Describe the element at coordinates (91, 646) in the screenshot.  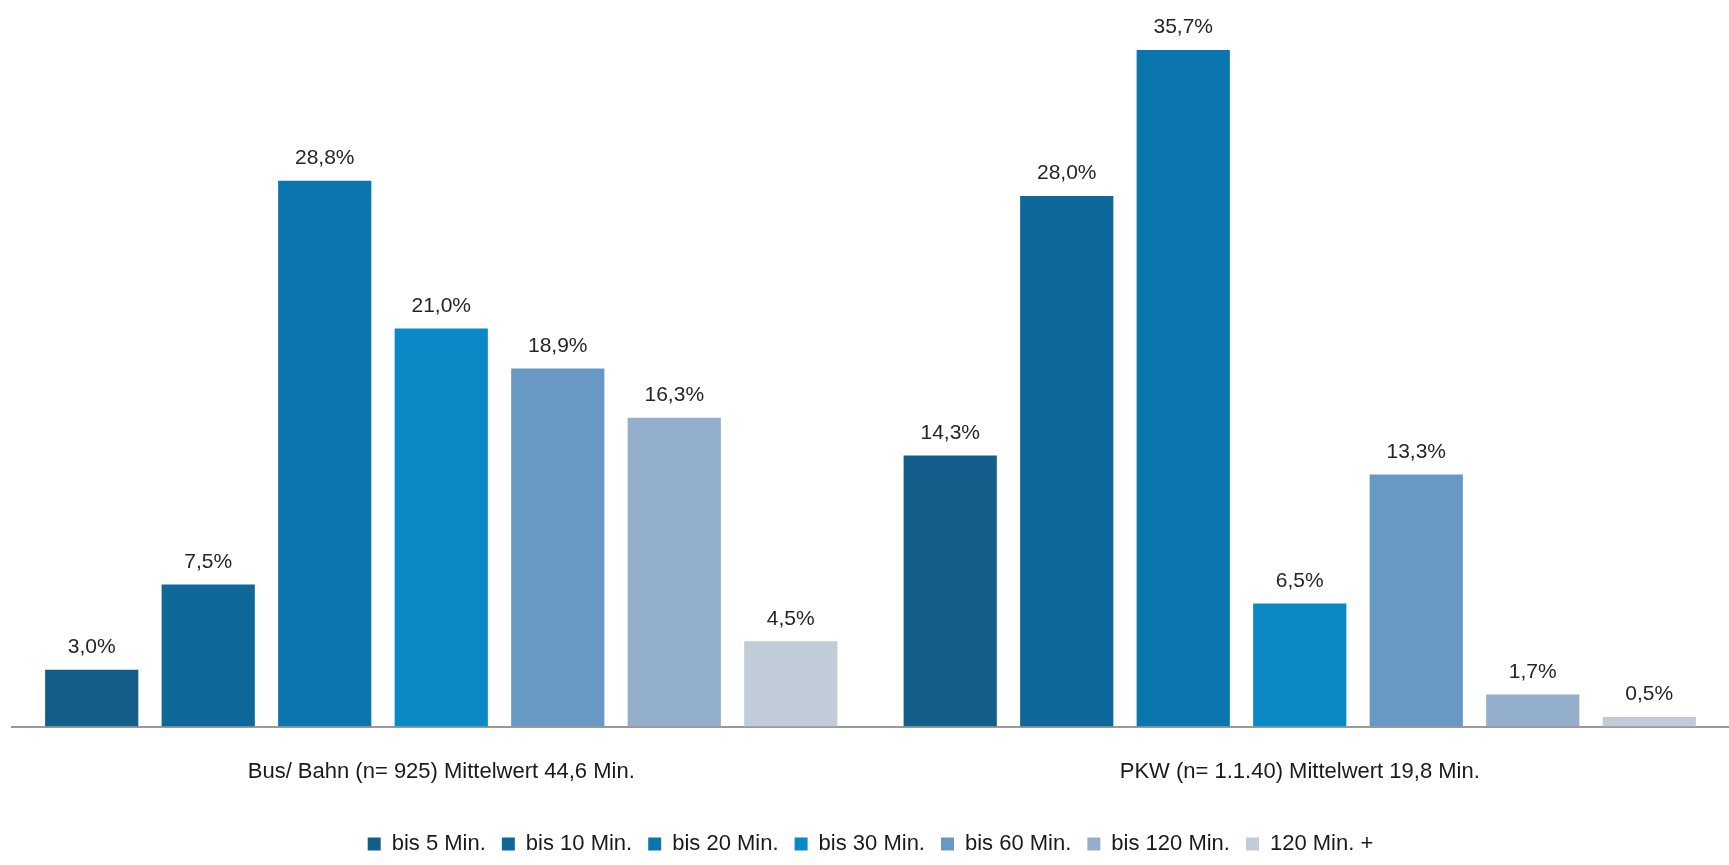
I see `data-label: 3,0%` at that location.